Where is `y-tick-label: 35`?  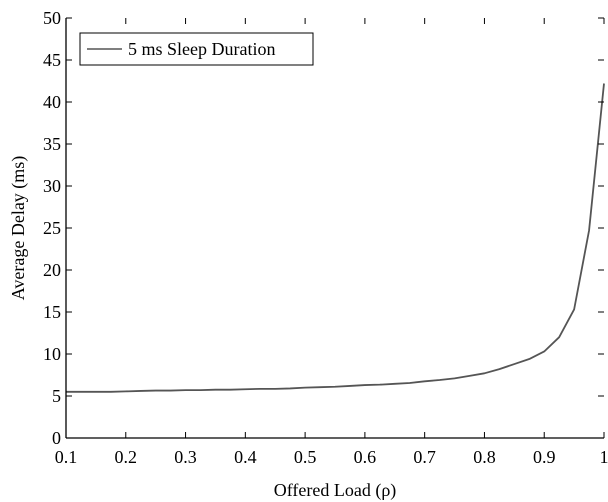
y-tick-label: 35 is located at coordinates (52, 144).